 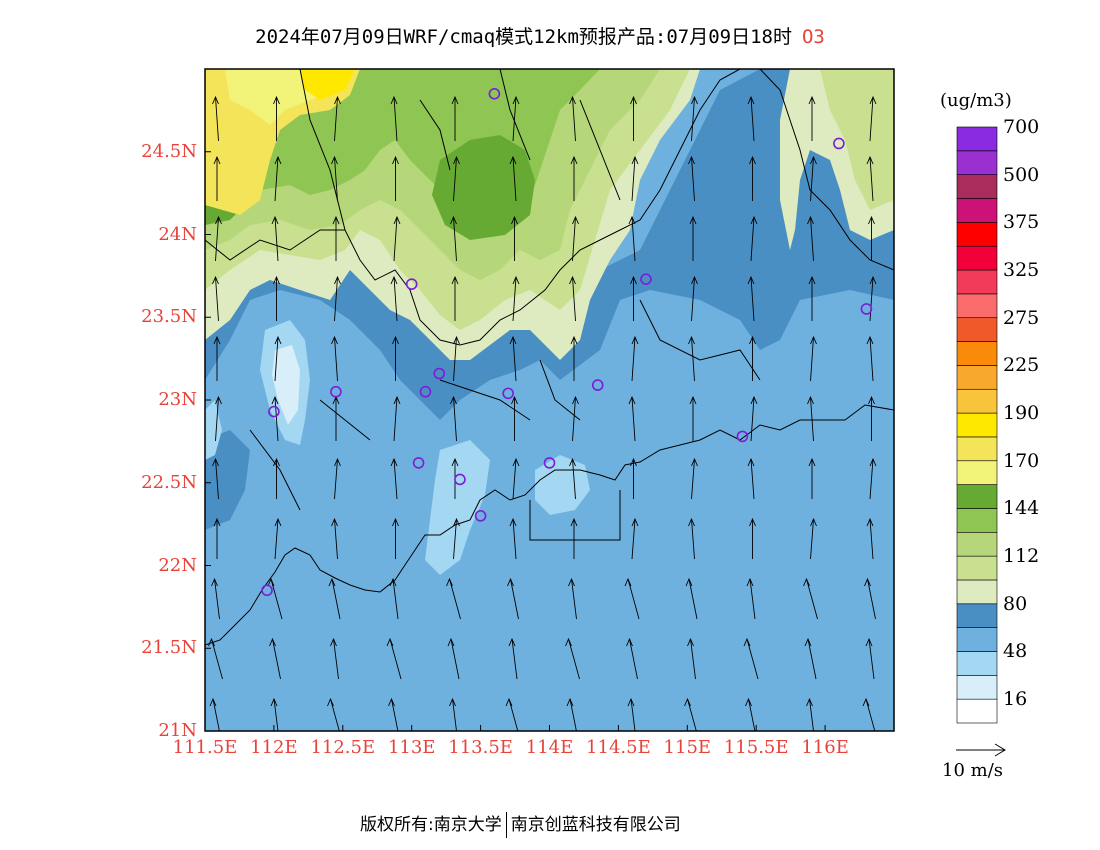 What do you see at coordinates (1015, 699) in the screenshot?
I see `legend-label: 16` at bounding box center [1015, 699].